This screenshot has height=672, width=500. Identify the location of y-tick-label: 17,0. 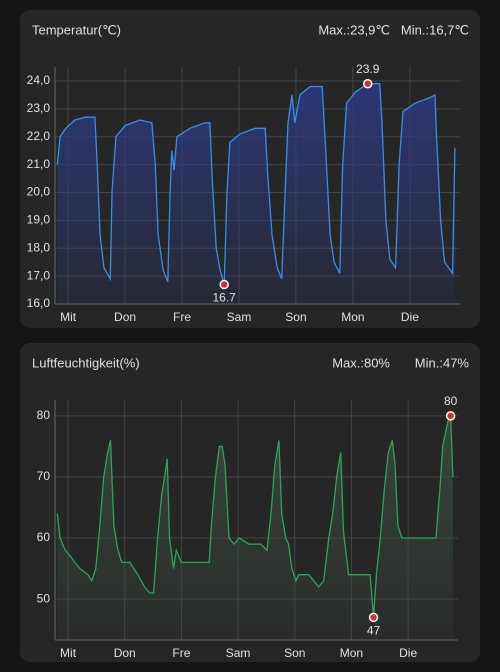
(39, 275).